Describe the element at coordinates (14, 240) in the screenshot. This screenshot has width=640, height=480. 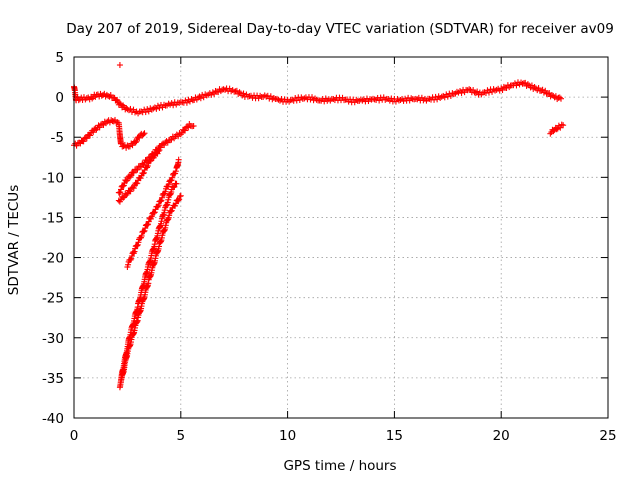
I see `y-axis-label: SDTVAR / TECUs` at that location.